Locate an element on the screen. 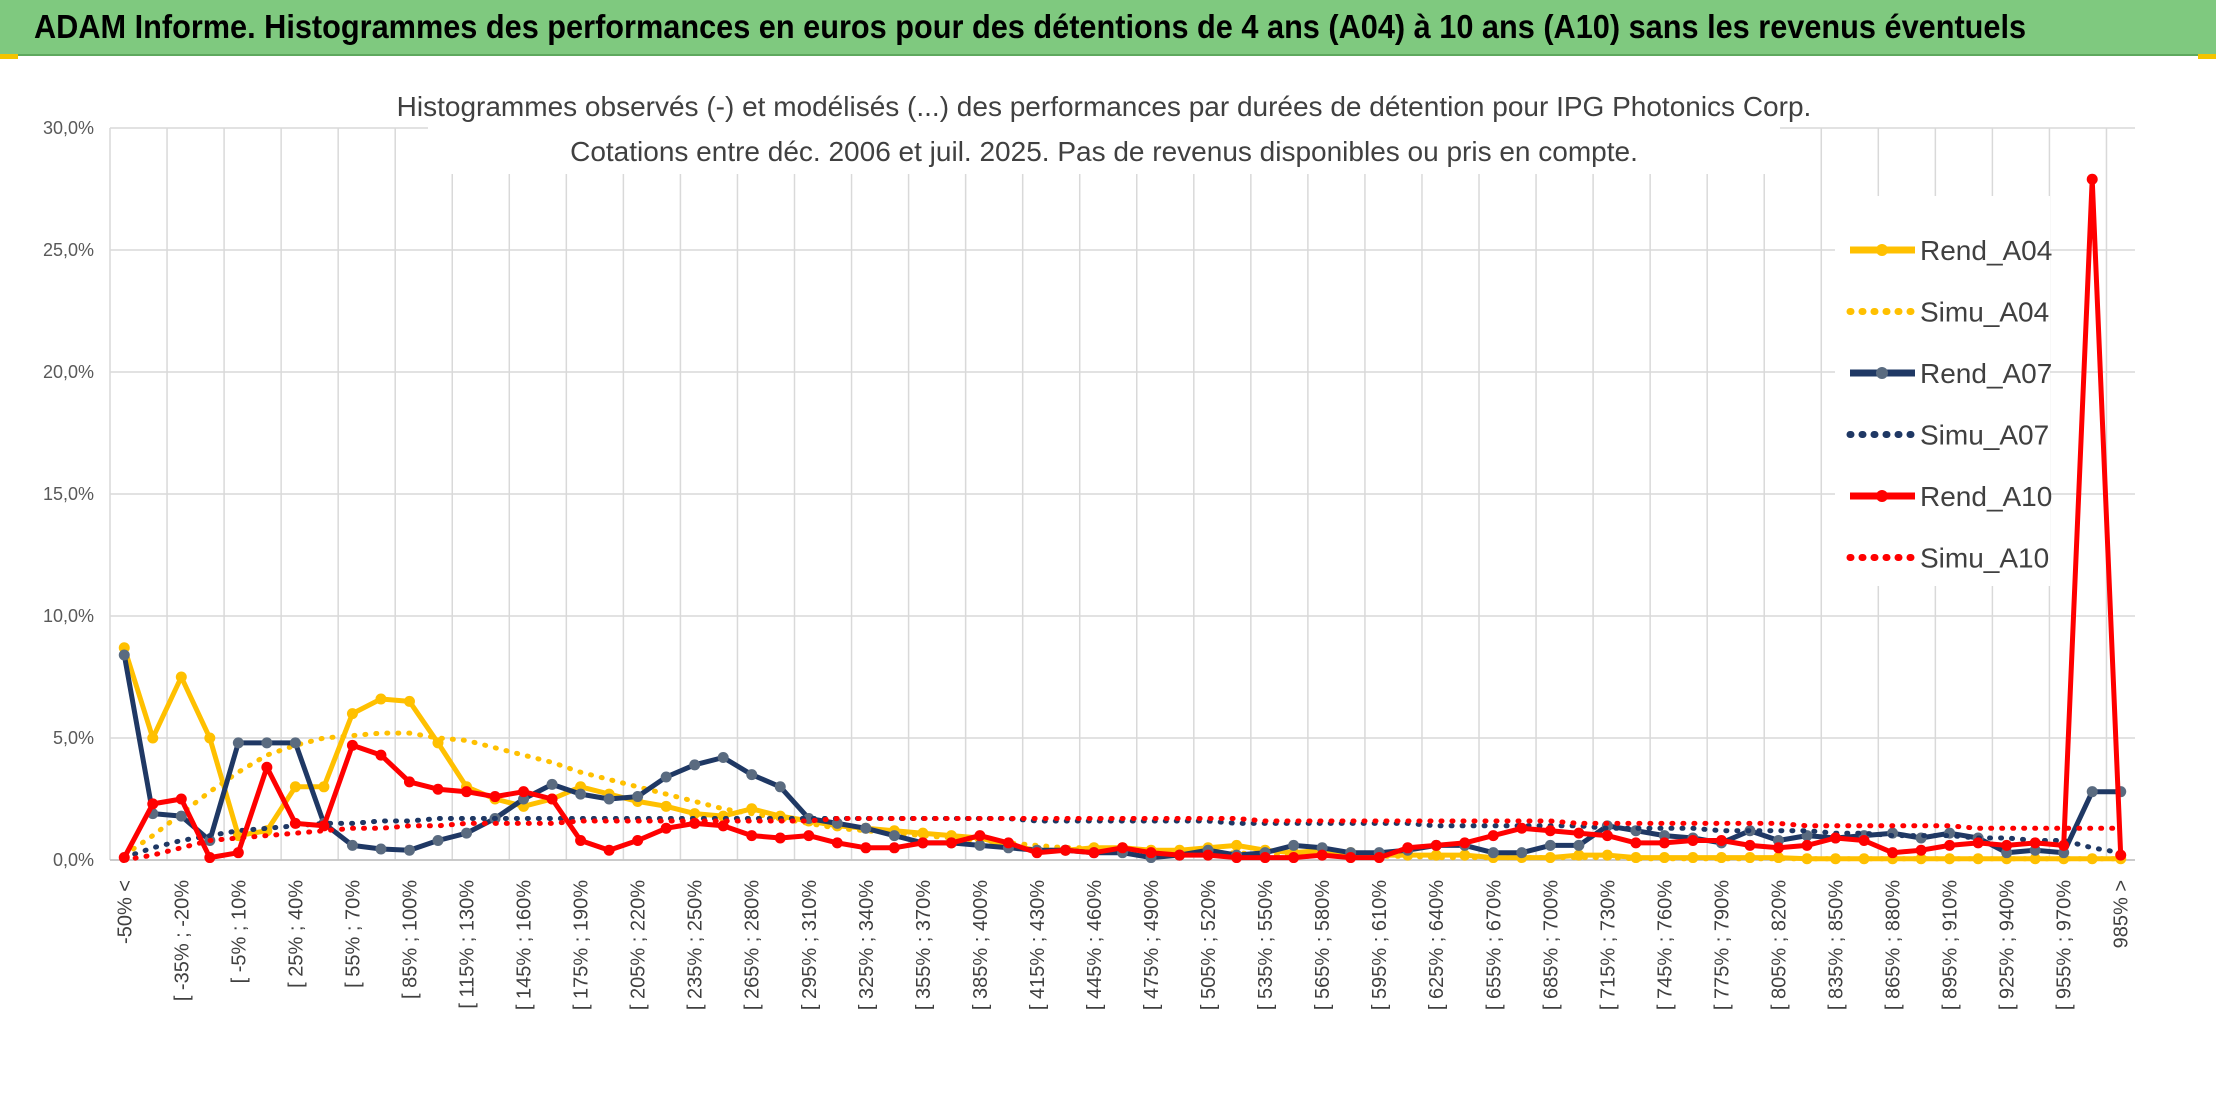 The height and width of the screenshot is (1102, 2216). x-tick-label: [ 595% ; 610% is located at coordinates (1380, 945).